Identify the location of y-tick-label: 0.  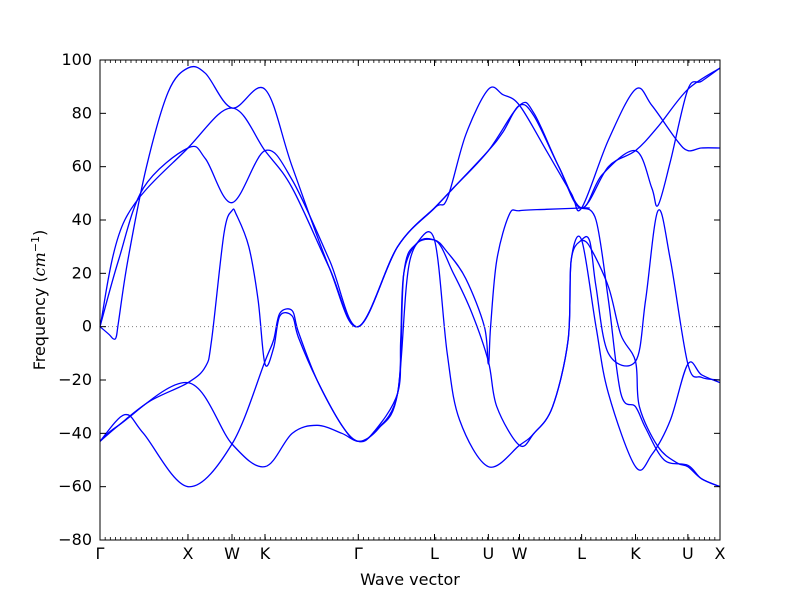
(87, 326).